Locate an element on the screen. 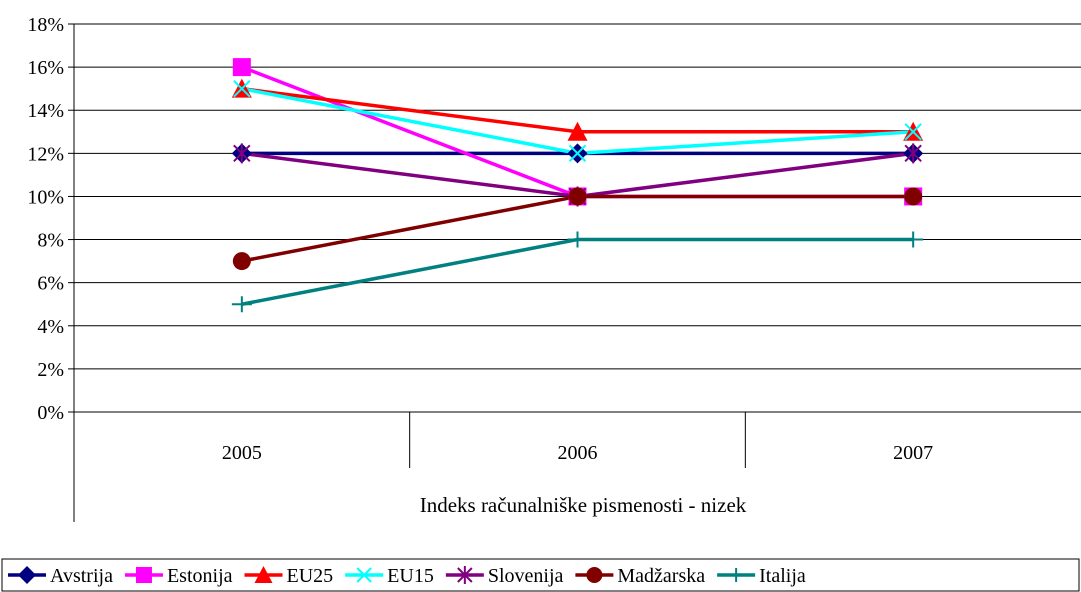  x-tick-label: 2005 is located at coordinates (242, 453).